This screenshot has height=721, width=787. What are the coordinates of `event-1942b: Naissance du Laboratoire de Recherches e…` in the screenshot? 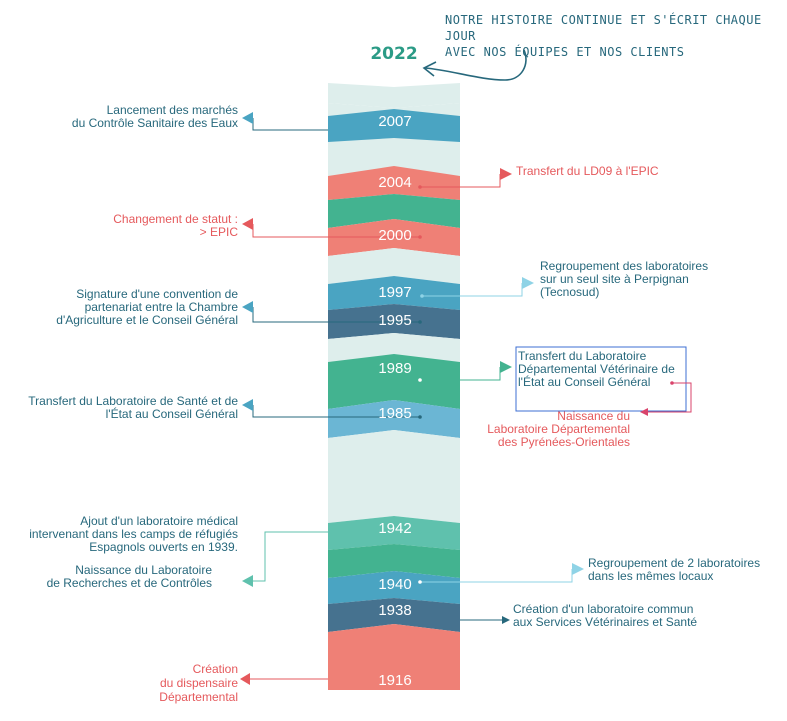 It's located at (129, 576).